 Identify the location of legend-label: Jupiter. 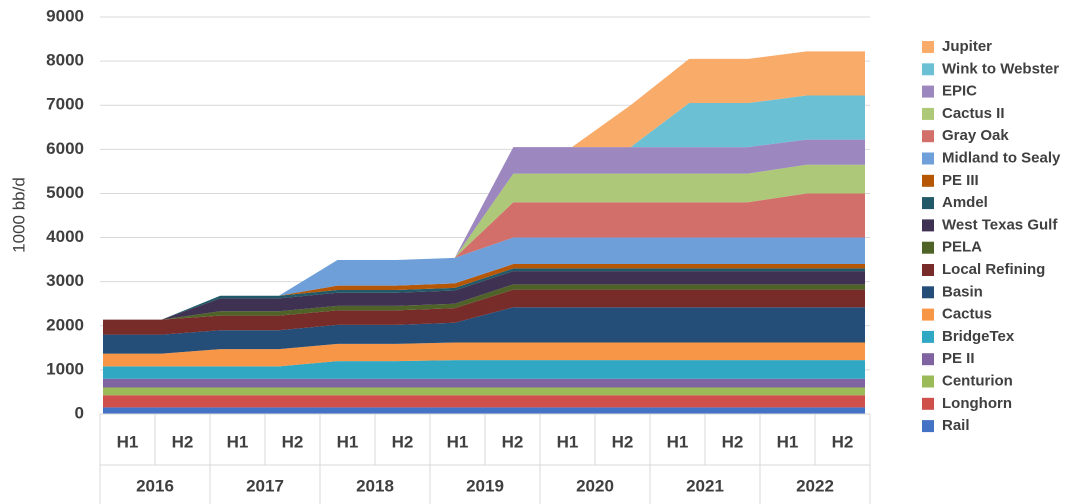
(967, 46).